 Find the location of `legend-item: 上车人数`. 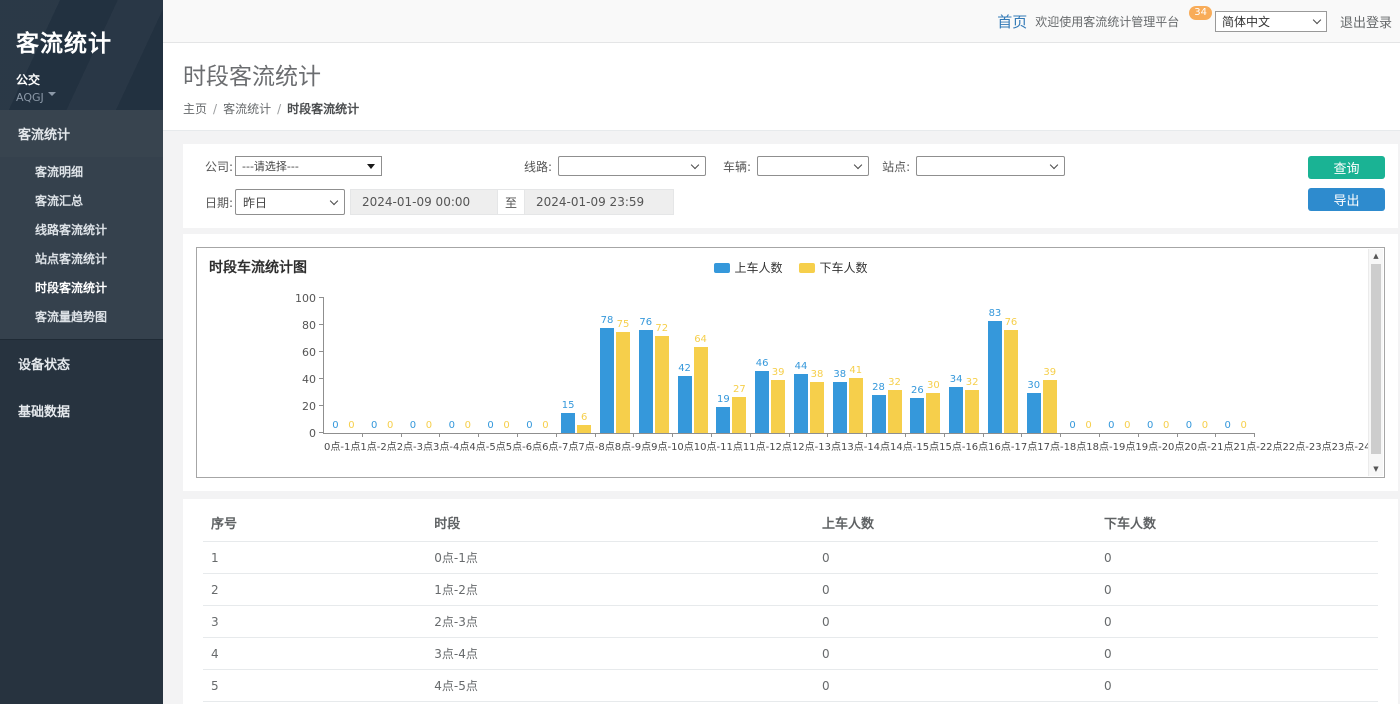

legend-item: 上车人数 is located at coordinates (748, 267).